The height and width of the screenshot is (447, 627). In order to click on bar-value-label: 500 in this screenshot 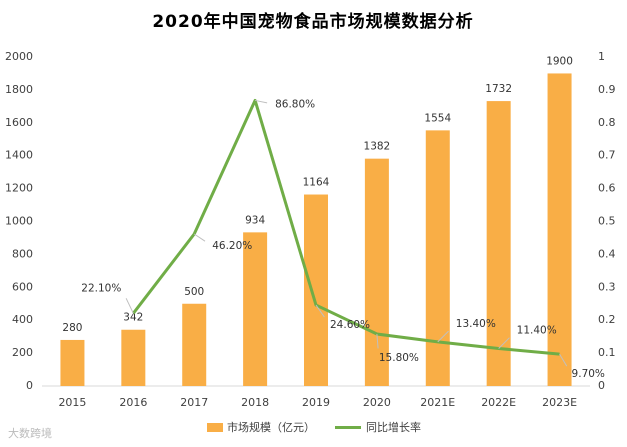, I will do `click(194, 292)`.